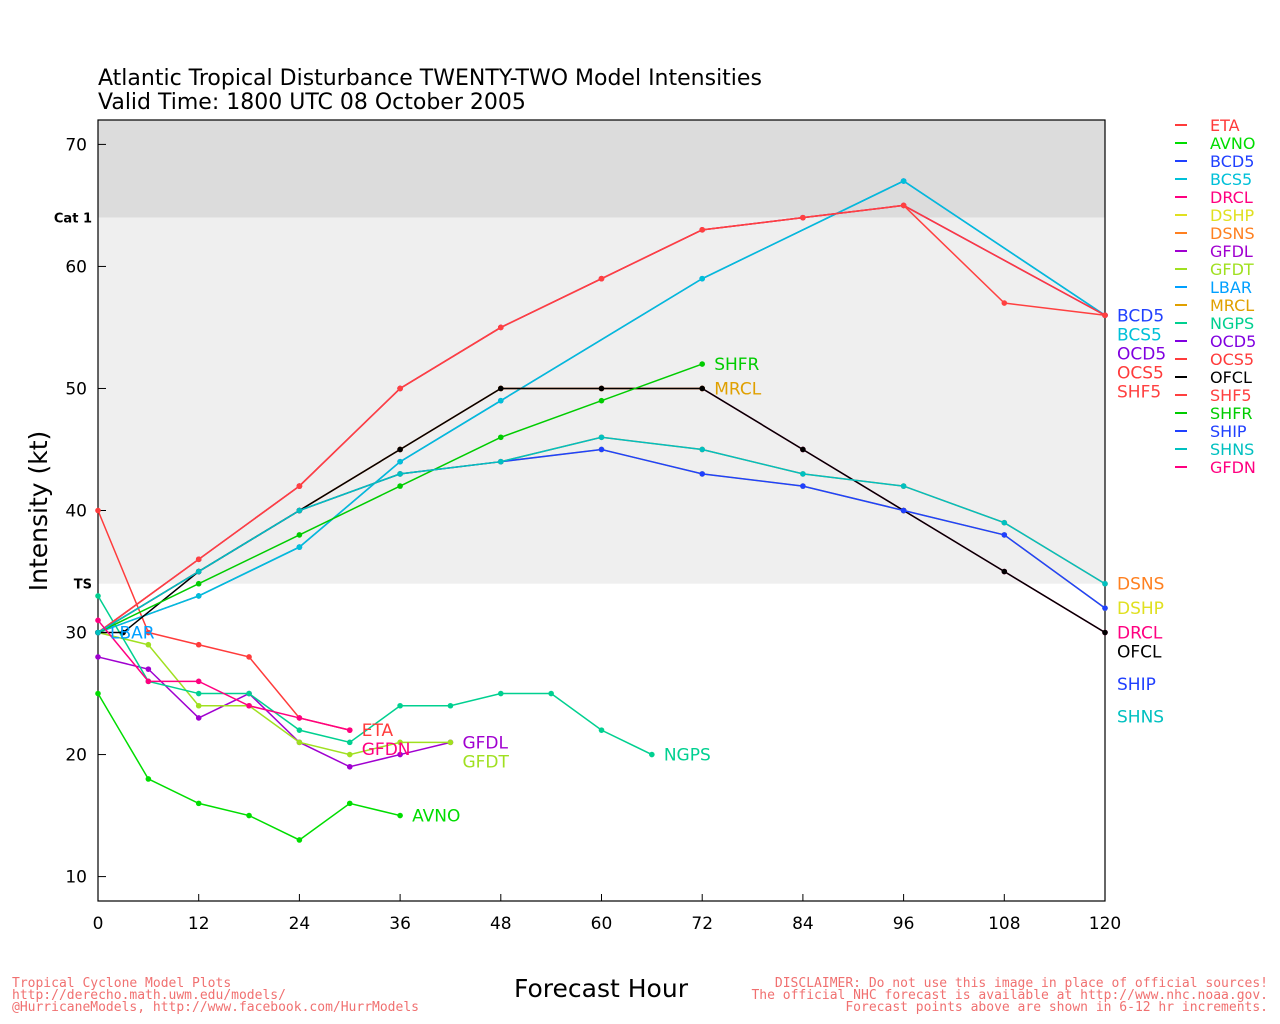 The height and width of the screenshot is (1024, 1280). I want to click on band-label: TS, so click(83, 585).